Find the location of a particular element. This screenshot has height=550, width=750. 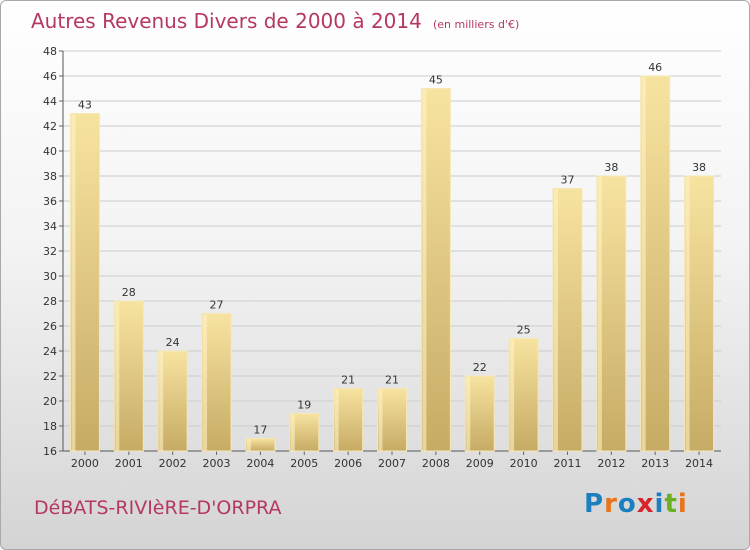

data-label: 37 is located at coordinates (567, 180).